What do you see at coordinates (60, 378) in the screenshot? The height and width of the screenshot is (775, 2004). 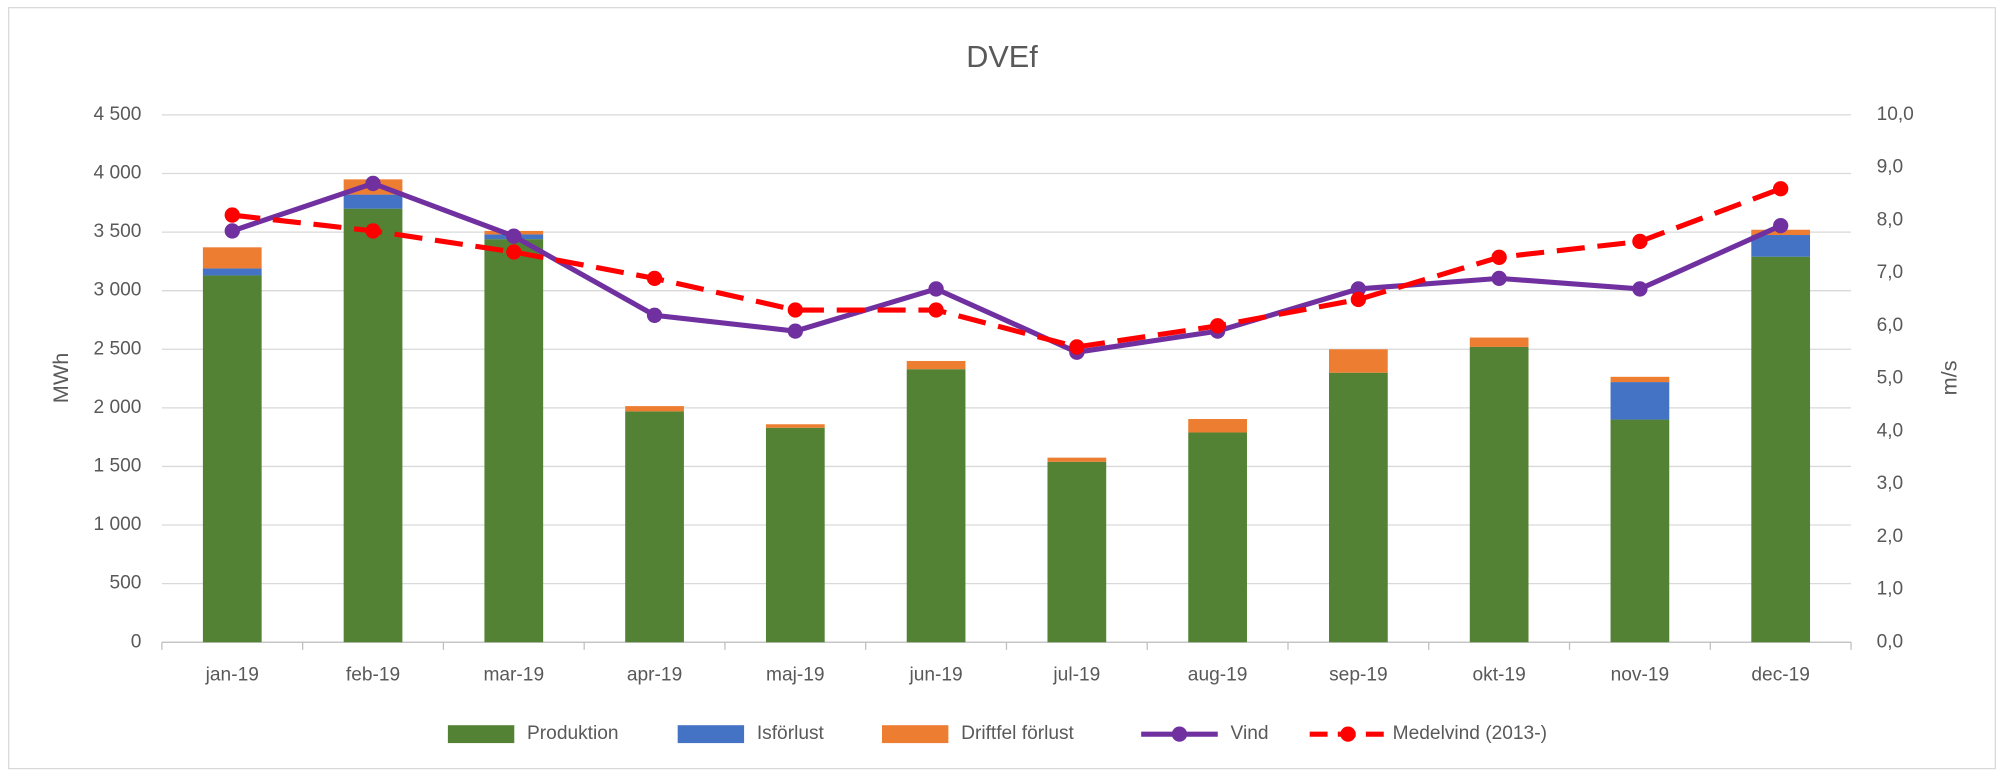 I see `y-axis-label: MWh` at bounding box center [60, 378].